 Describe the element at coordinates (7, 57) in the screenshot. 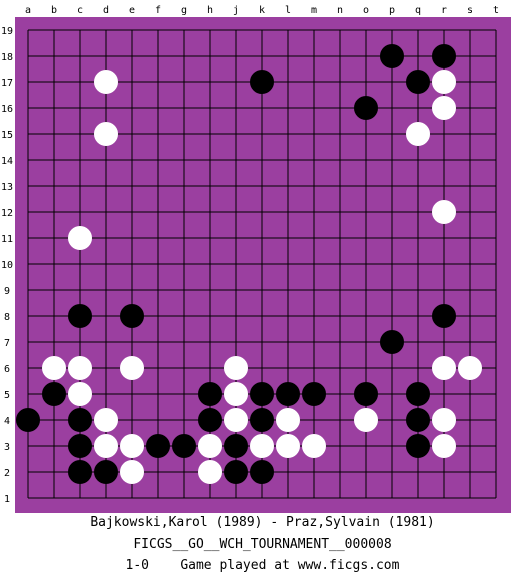

I see `row-label: 18` at that location.